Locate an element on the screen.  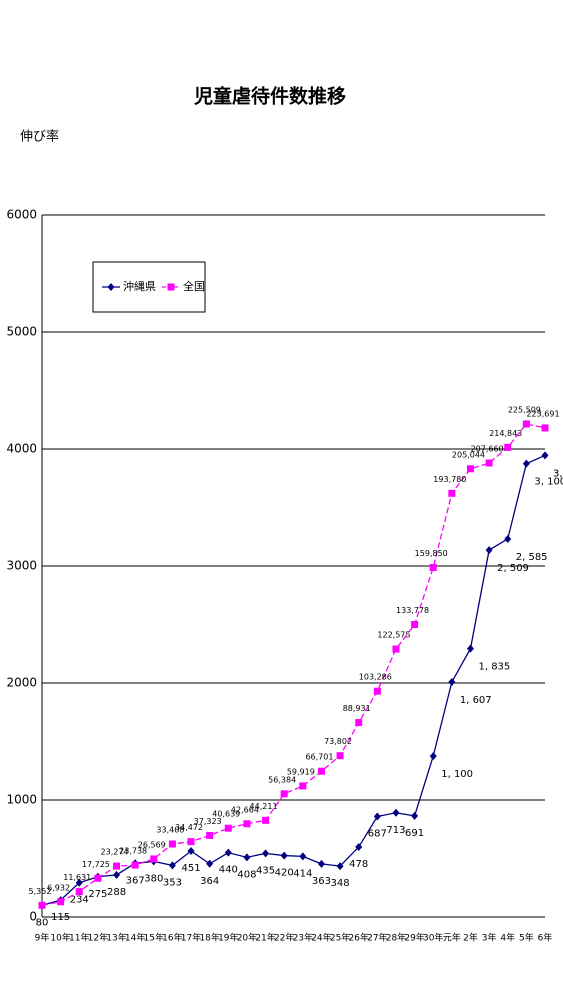
legend-label: 全国 is located at coordinates (194, 286).